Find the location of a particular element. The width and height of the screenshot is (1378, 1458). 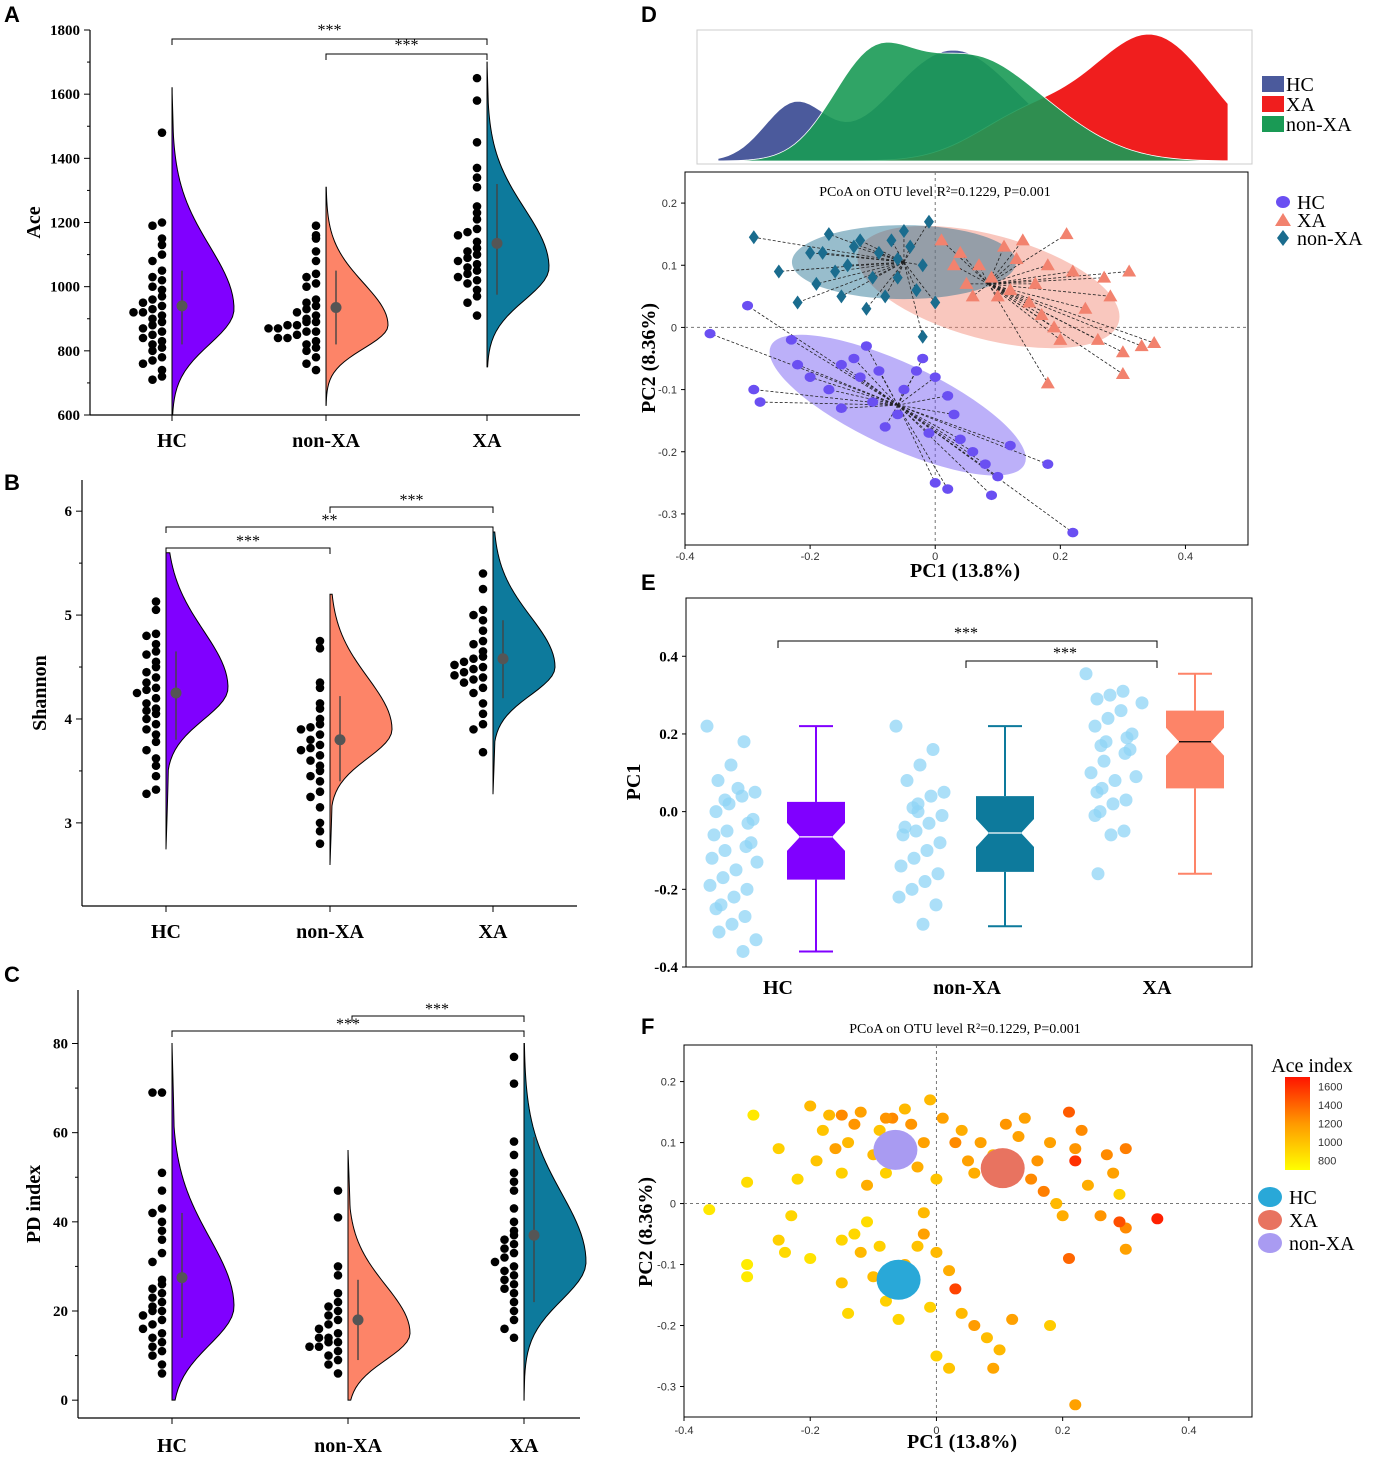

x-tick-label: 0.4 is located at coordinates (1188, 1431).